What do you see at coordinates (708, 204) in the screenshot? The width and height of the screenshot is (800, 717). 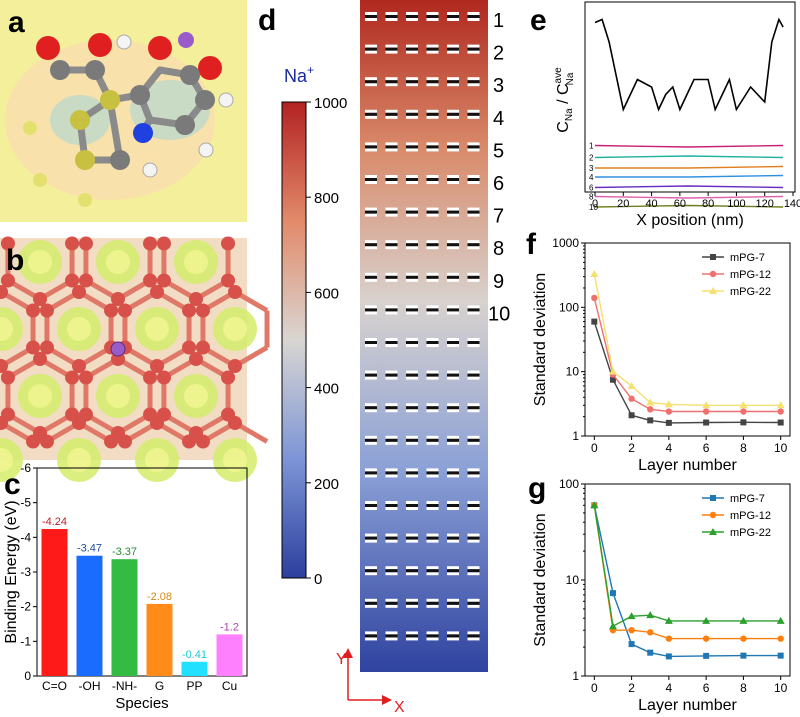 I see `x-tick-label: 80` at bounding box center [708, 204].